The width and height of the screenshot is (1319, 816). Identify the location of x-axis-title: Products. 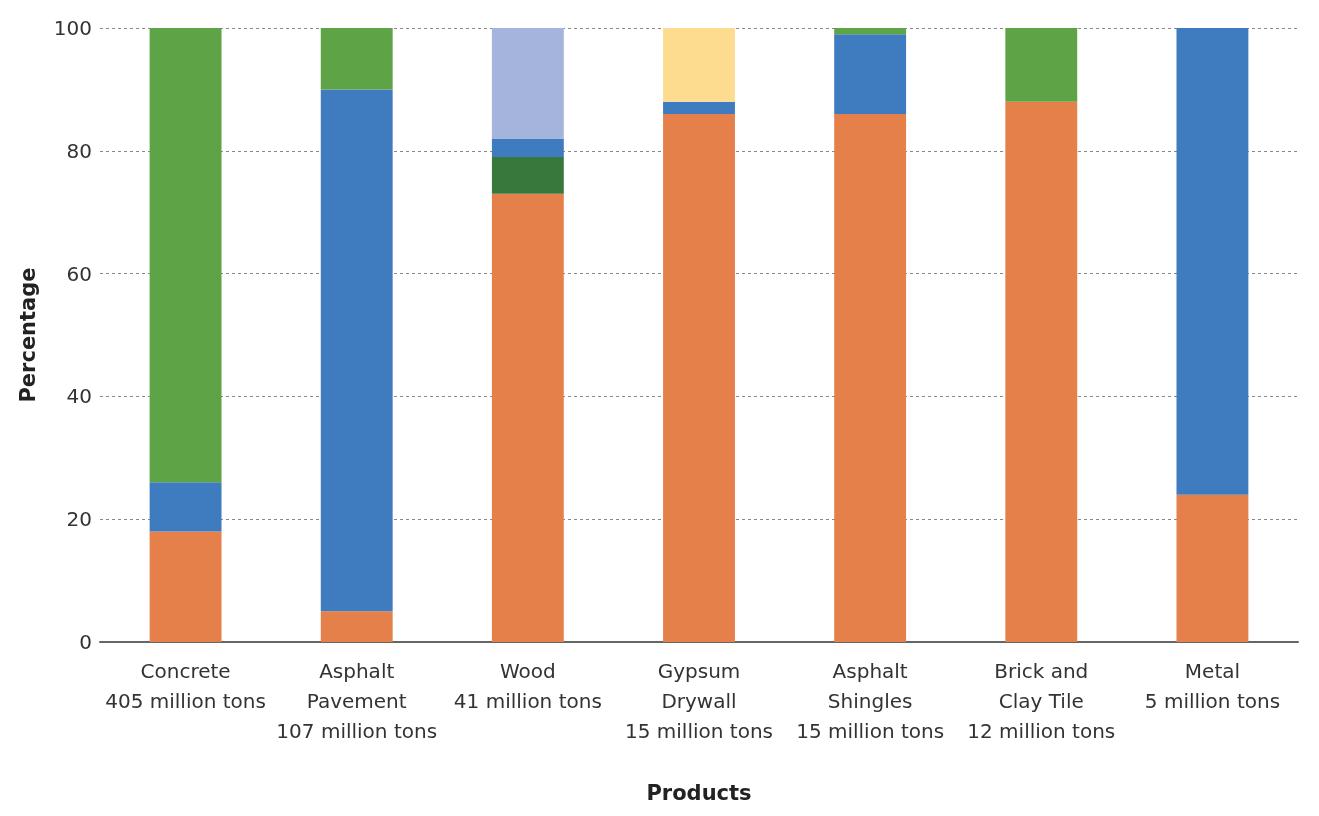
(699, 792).